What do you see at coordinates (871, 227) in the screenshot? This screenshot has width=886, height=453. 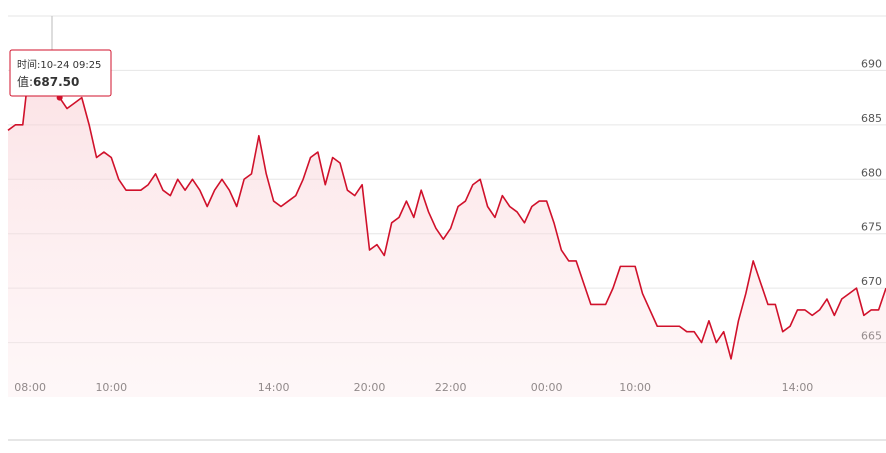 I see `y-tick-label: 675` at bounding box center [871, 227].